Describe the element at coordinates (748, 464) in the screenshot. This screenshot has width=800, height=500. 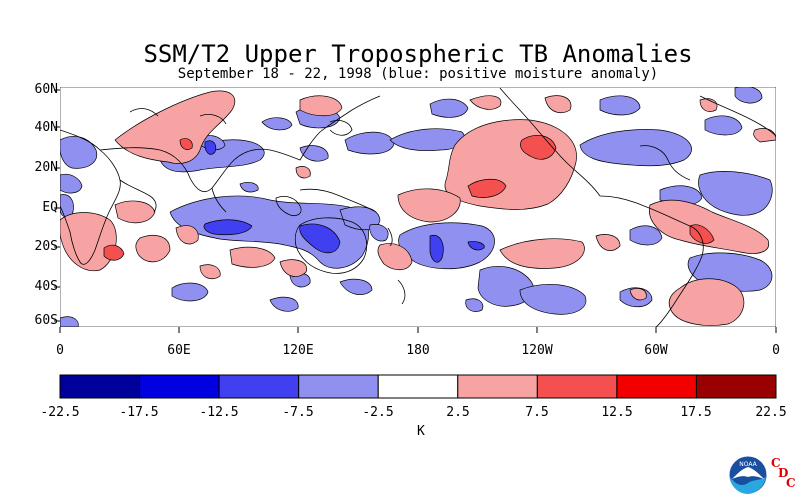
I see `noaa-logo-text: NOAA` at that location.